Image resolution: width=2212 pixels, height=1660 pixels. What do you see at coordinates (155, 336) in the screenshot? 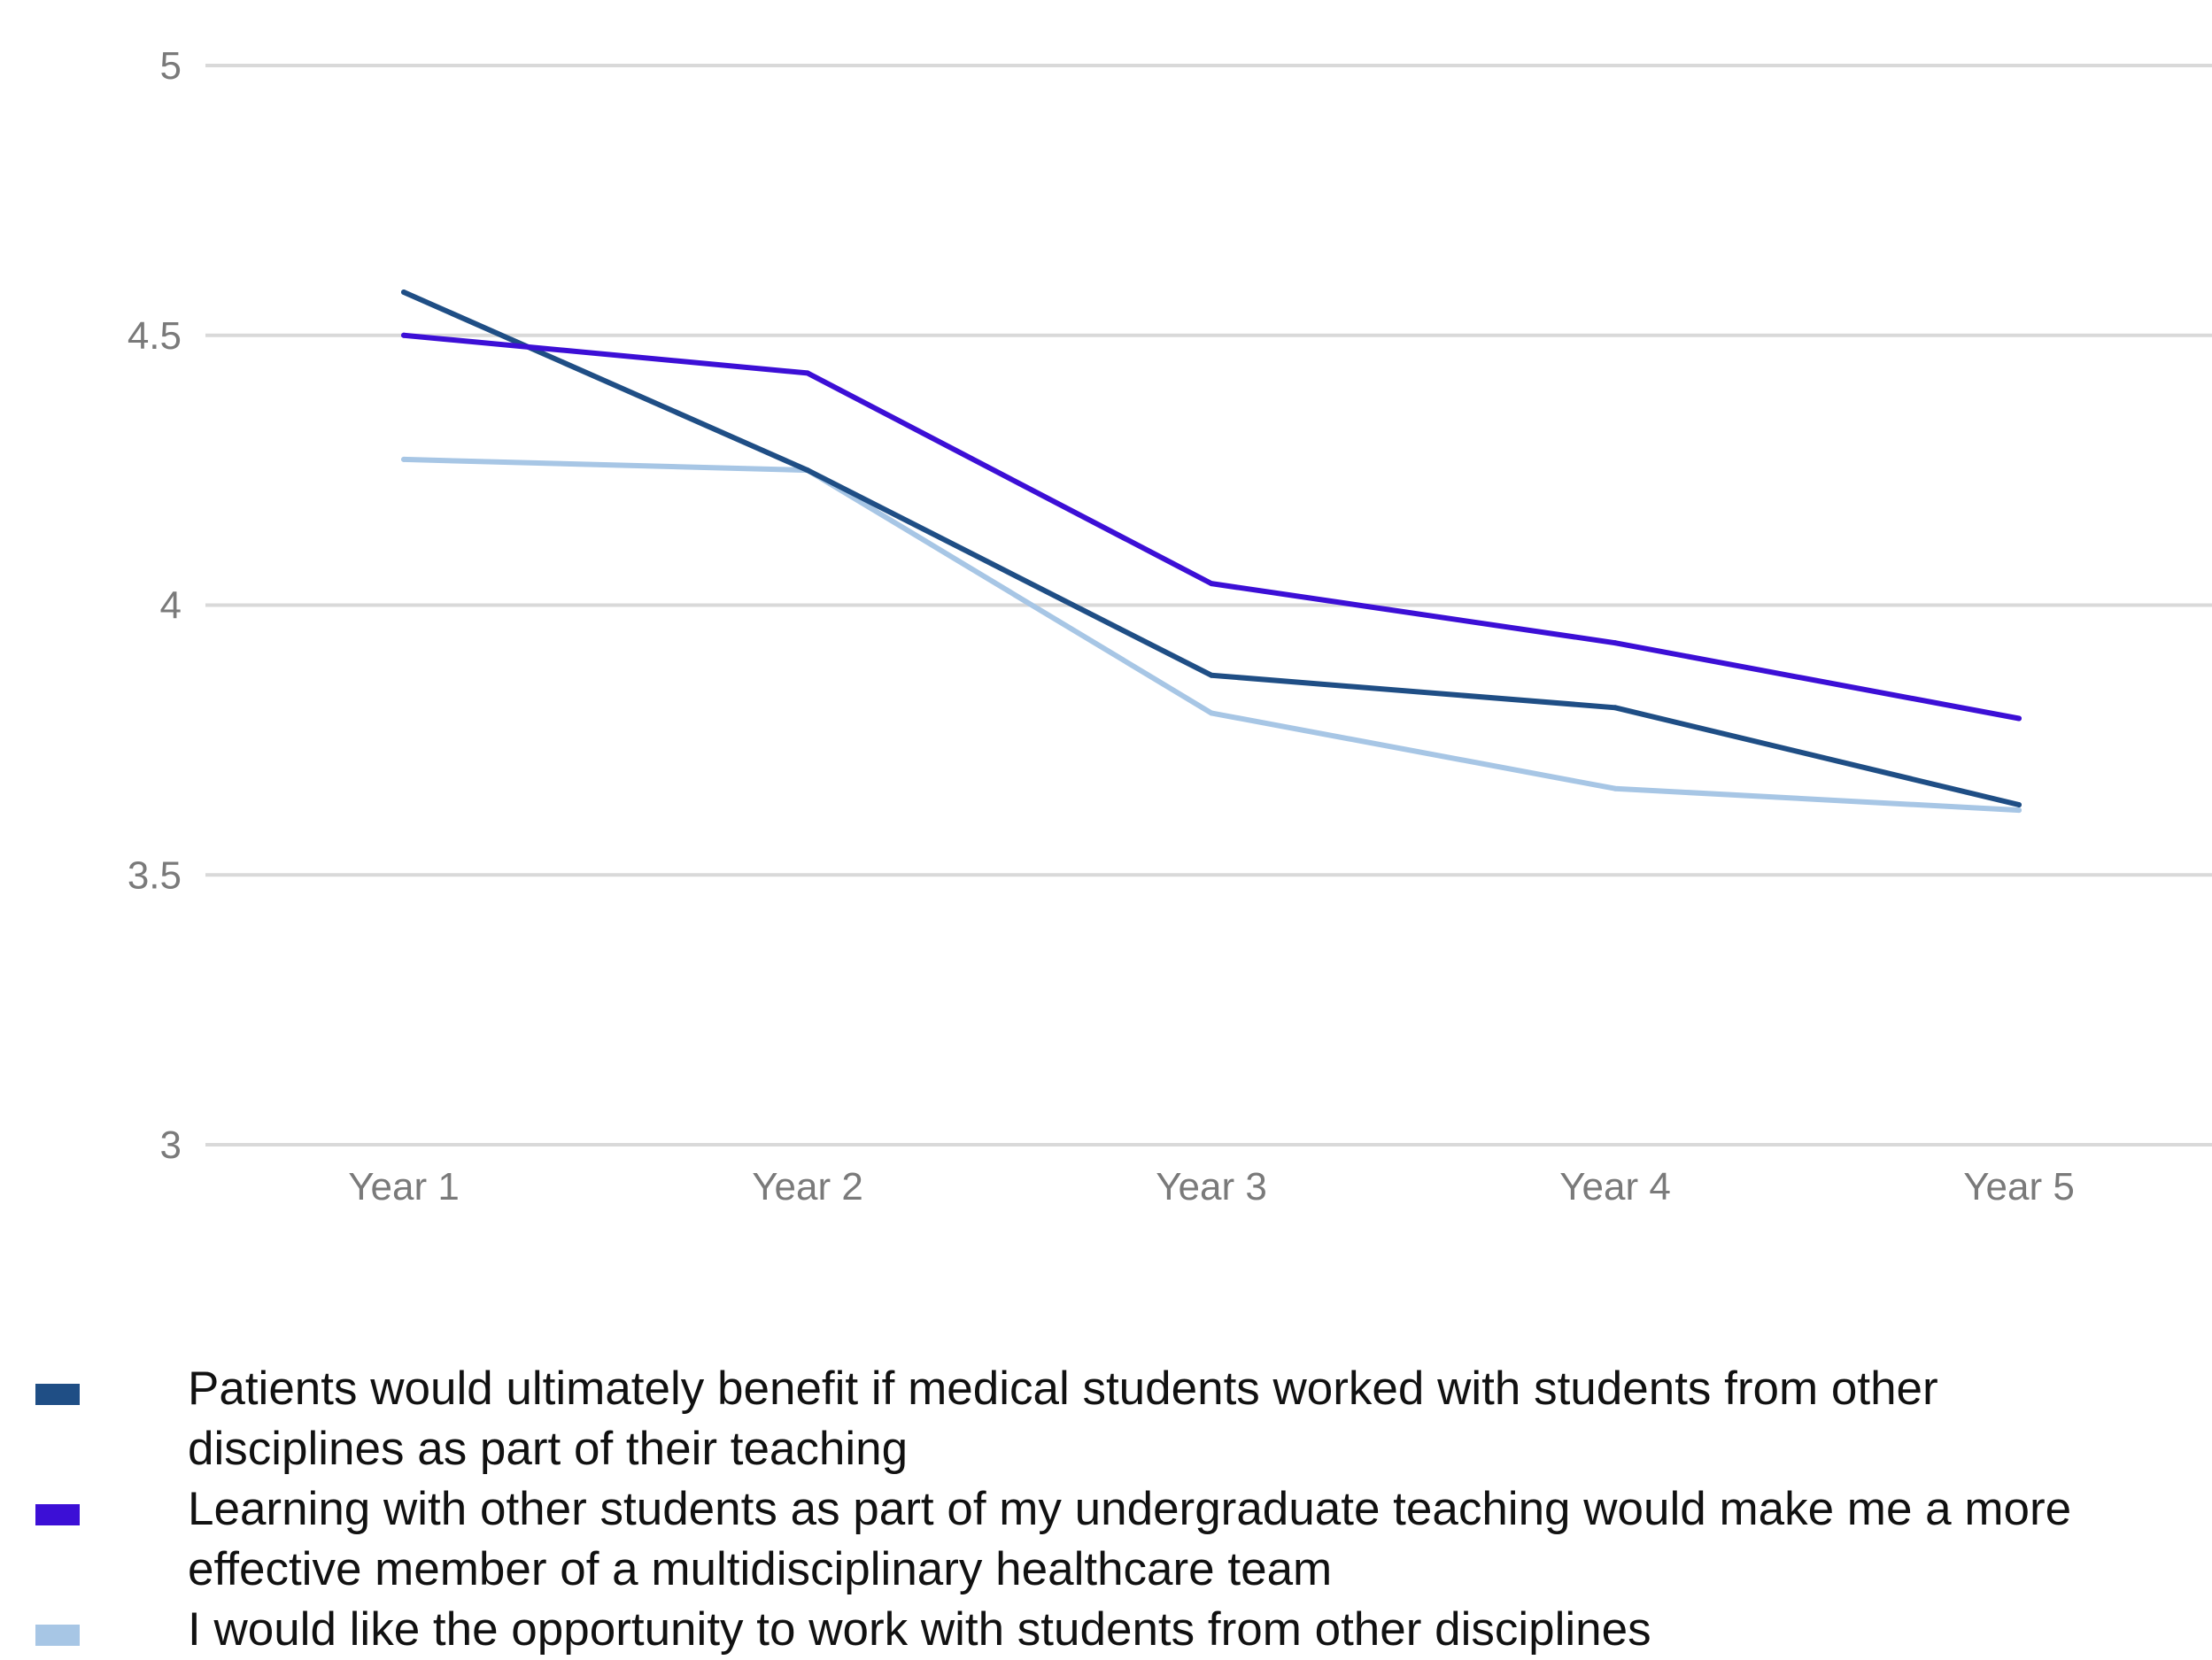
I see `y-tick-label: 4.5` at bounding box center [155, 336].